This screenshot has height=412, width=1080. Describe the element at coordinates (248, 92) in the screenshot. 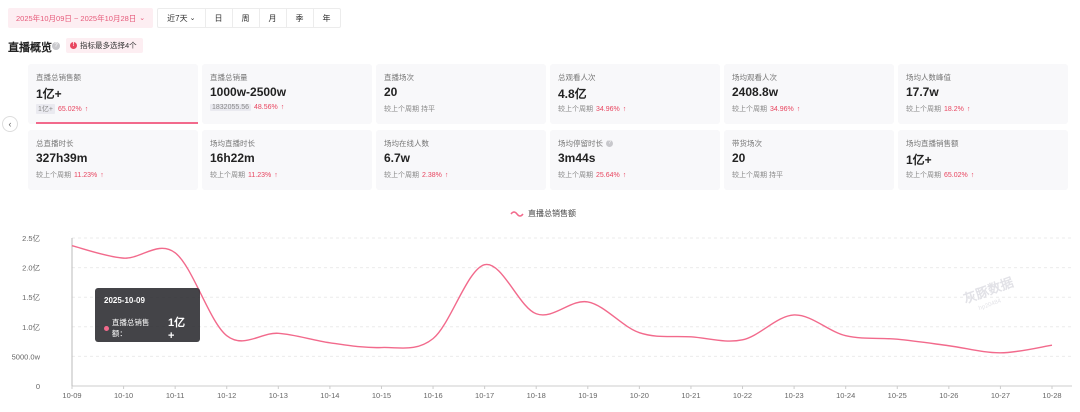

I see `metric-value: 1000w-2500w` at that location.